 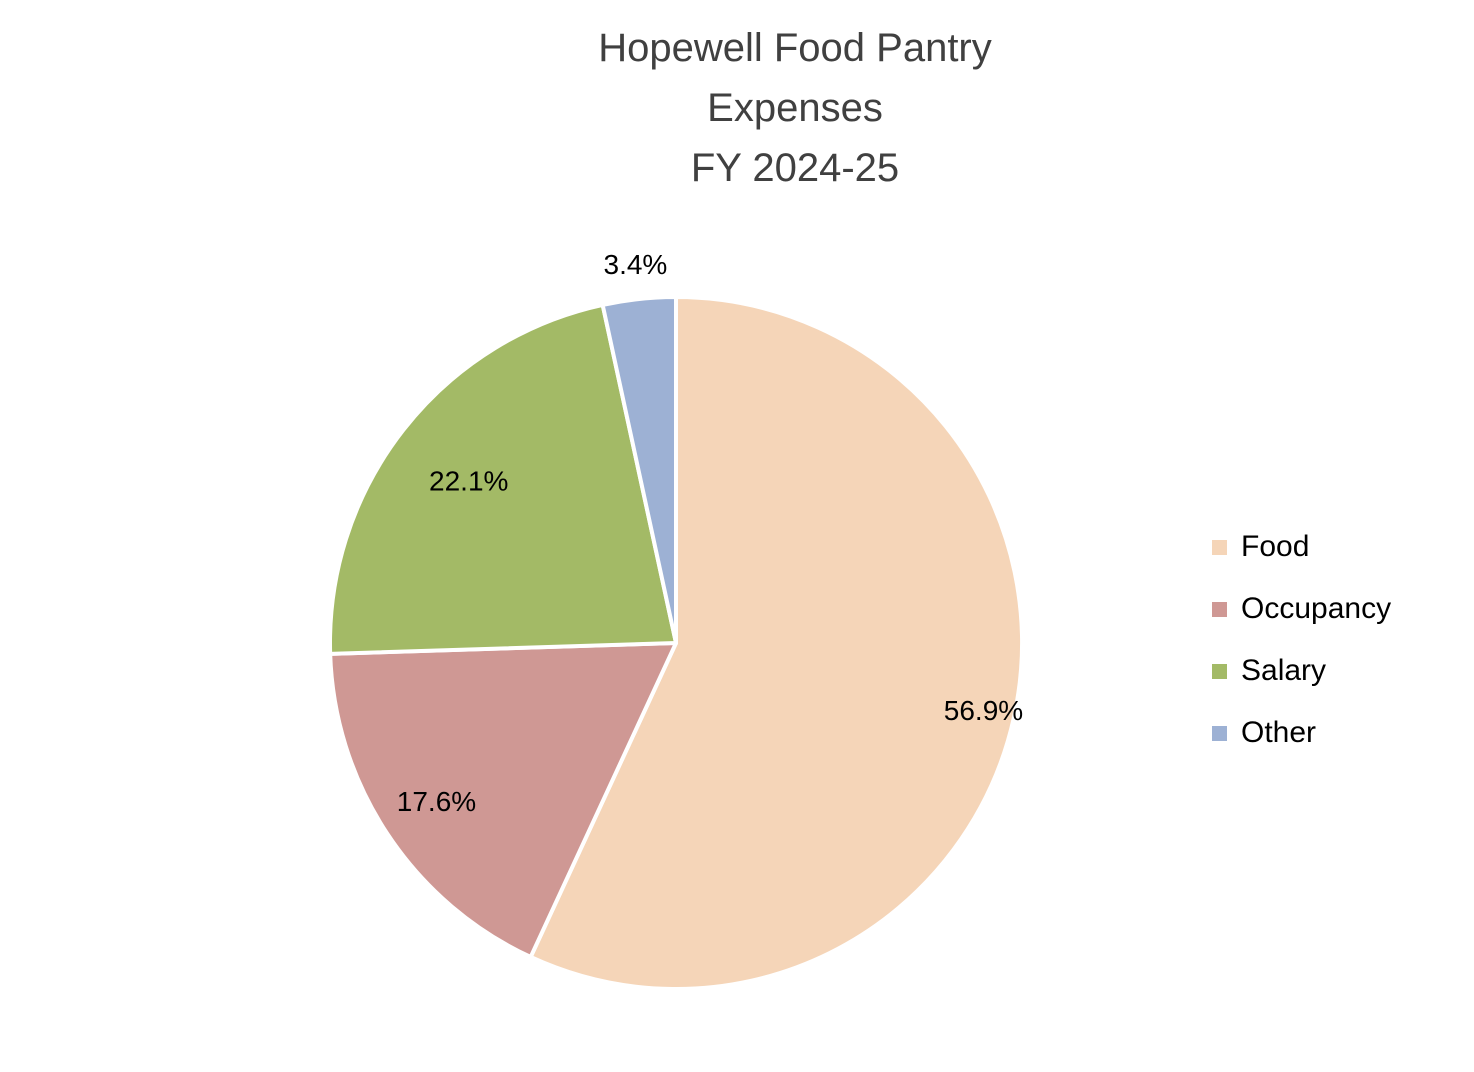 What do you see at coordinates (1332, 733) in the screenshot?
I see `legend-item-other: Other` at bounding box center [1332, 733].